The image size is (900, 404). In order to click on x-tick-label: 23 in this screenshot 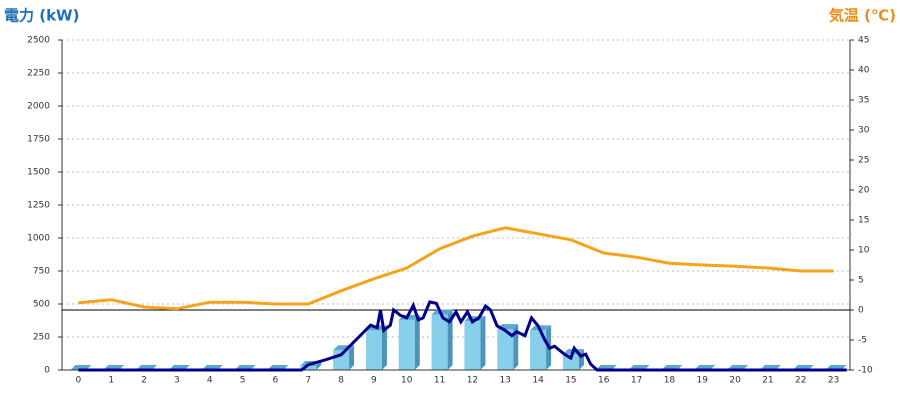, I will do `click(833, 381)`.